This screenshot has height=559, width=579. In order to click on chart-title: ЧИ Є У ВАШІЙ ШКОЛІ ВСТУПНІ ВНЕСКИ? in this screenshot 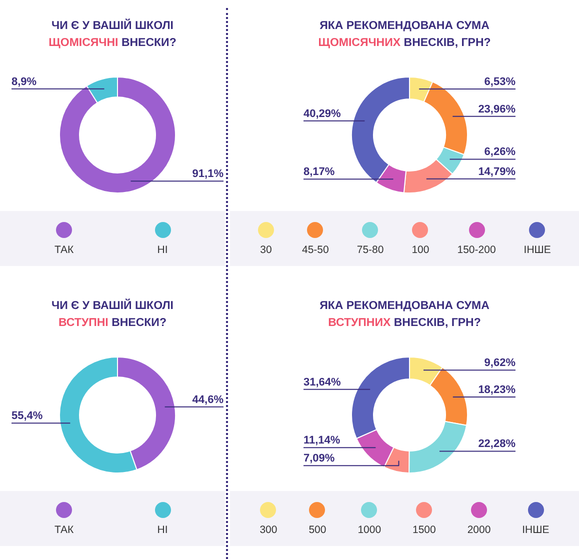, I will do `click(112, 314)`.